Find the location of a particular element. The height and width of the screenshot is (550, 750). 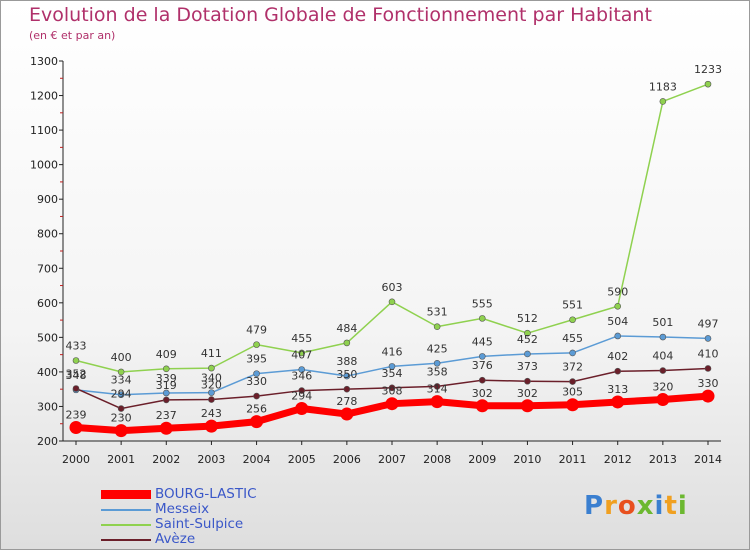

data-label-bourg-lastic: 294 is located at coordinates (301, 396).